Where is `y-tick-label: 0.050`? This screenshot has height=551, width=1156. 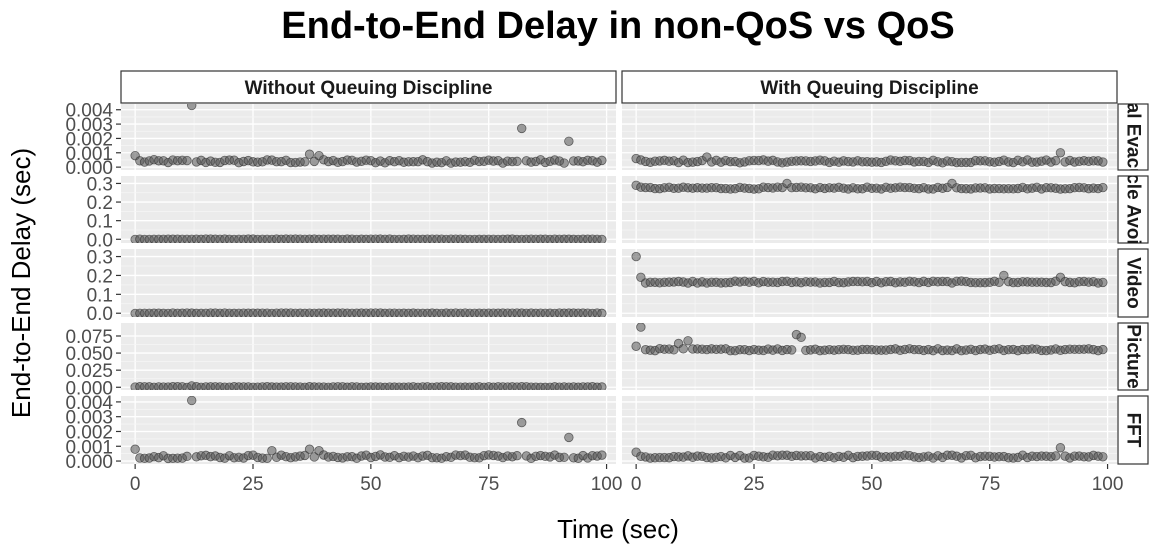
y-tick-label: 0.050 is located at coordinates (89, 354).